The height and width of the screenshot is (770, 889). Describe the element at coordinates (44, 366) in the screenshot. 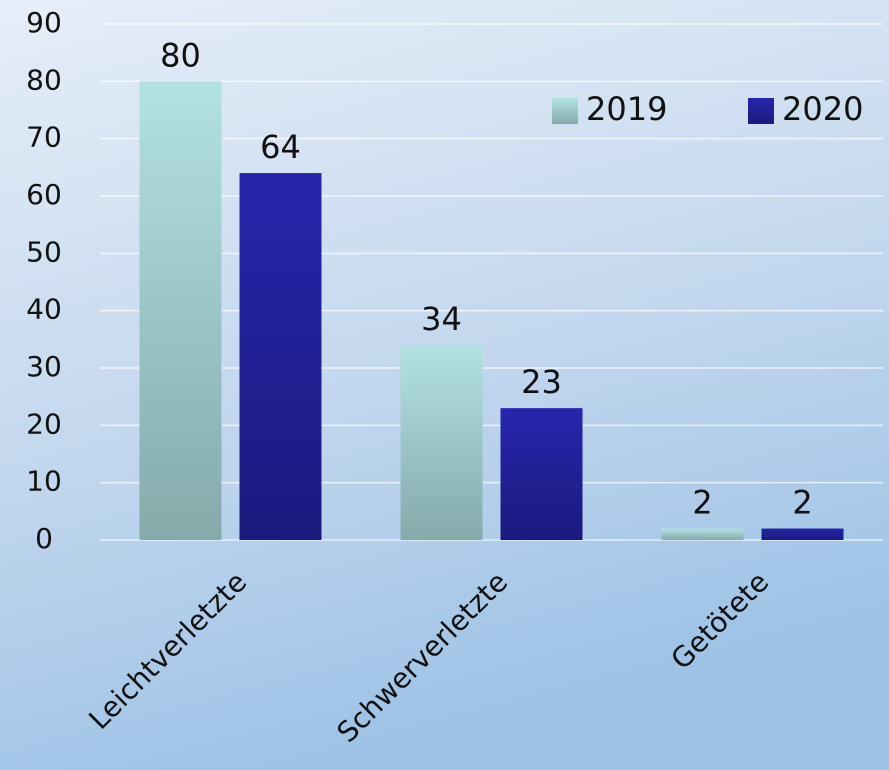

I see `y-tick-label: 30` at that location.